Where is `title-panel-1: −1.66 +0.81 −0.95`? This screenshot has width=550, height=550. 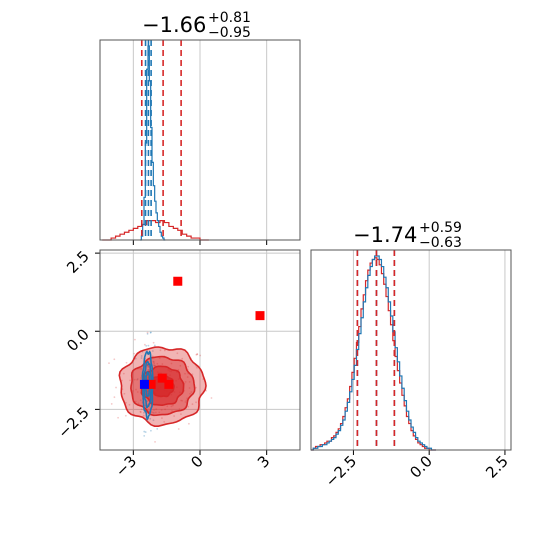
title-panel-1: −1.66 +0.81 −0.95 is located at coordinates (196, 25).